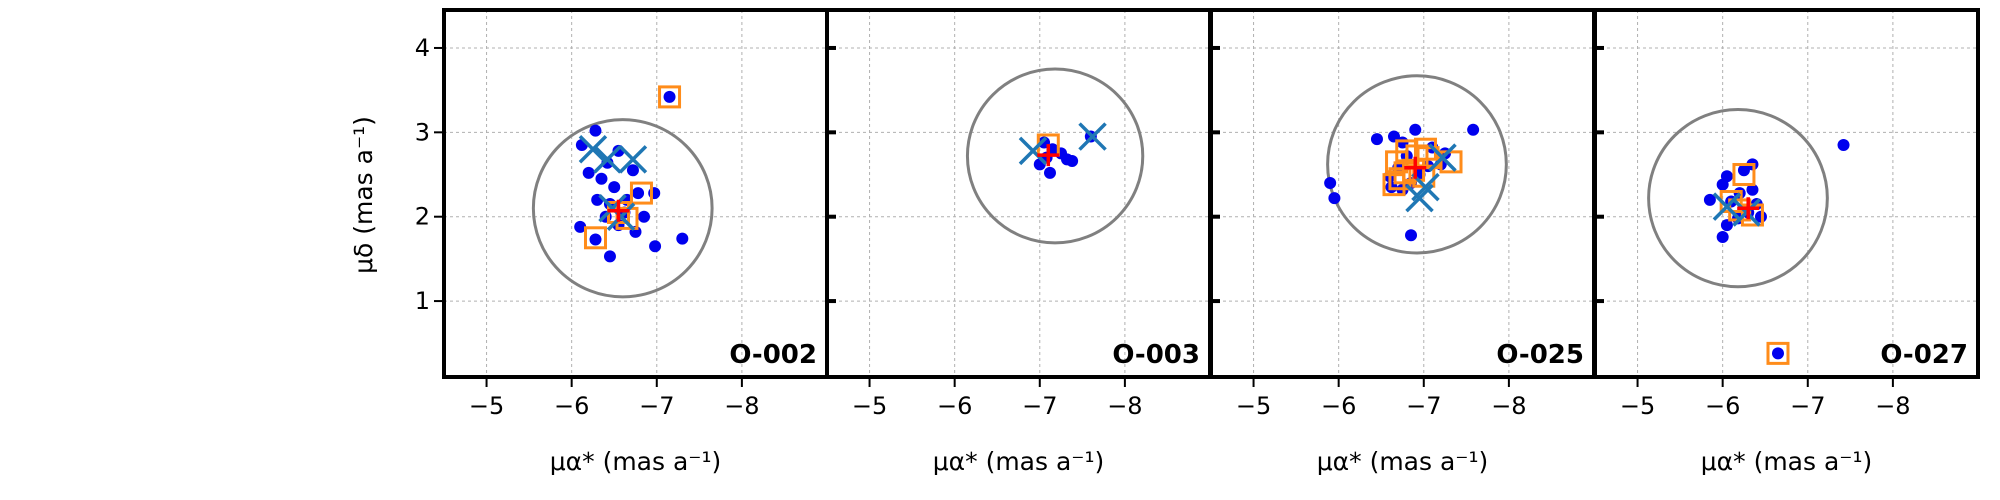 The height and width of the screenshot is (500, 2000). I want to click on panel-label: O-027, so click(1924, 355).